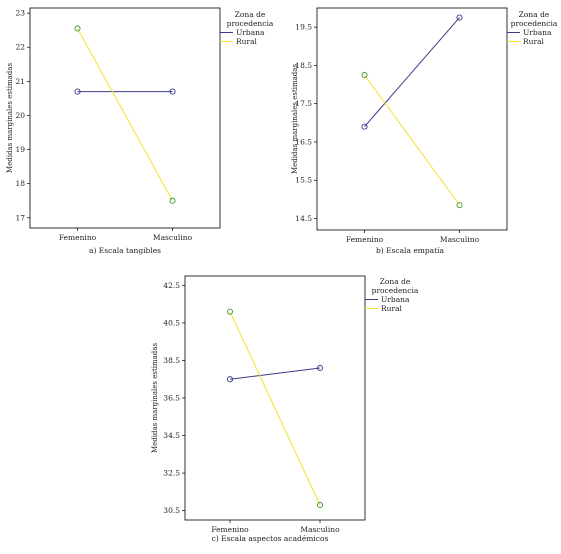 This screenshot has height=554, width=561. What do you see at coordinates (20, 81) in the screenshot?
I see `y-tick-label: 21` at bounding box center [20, 81].